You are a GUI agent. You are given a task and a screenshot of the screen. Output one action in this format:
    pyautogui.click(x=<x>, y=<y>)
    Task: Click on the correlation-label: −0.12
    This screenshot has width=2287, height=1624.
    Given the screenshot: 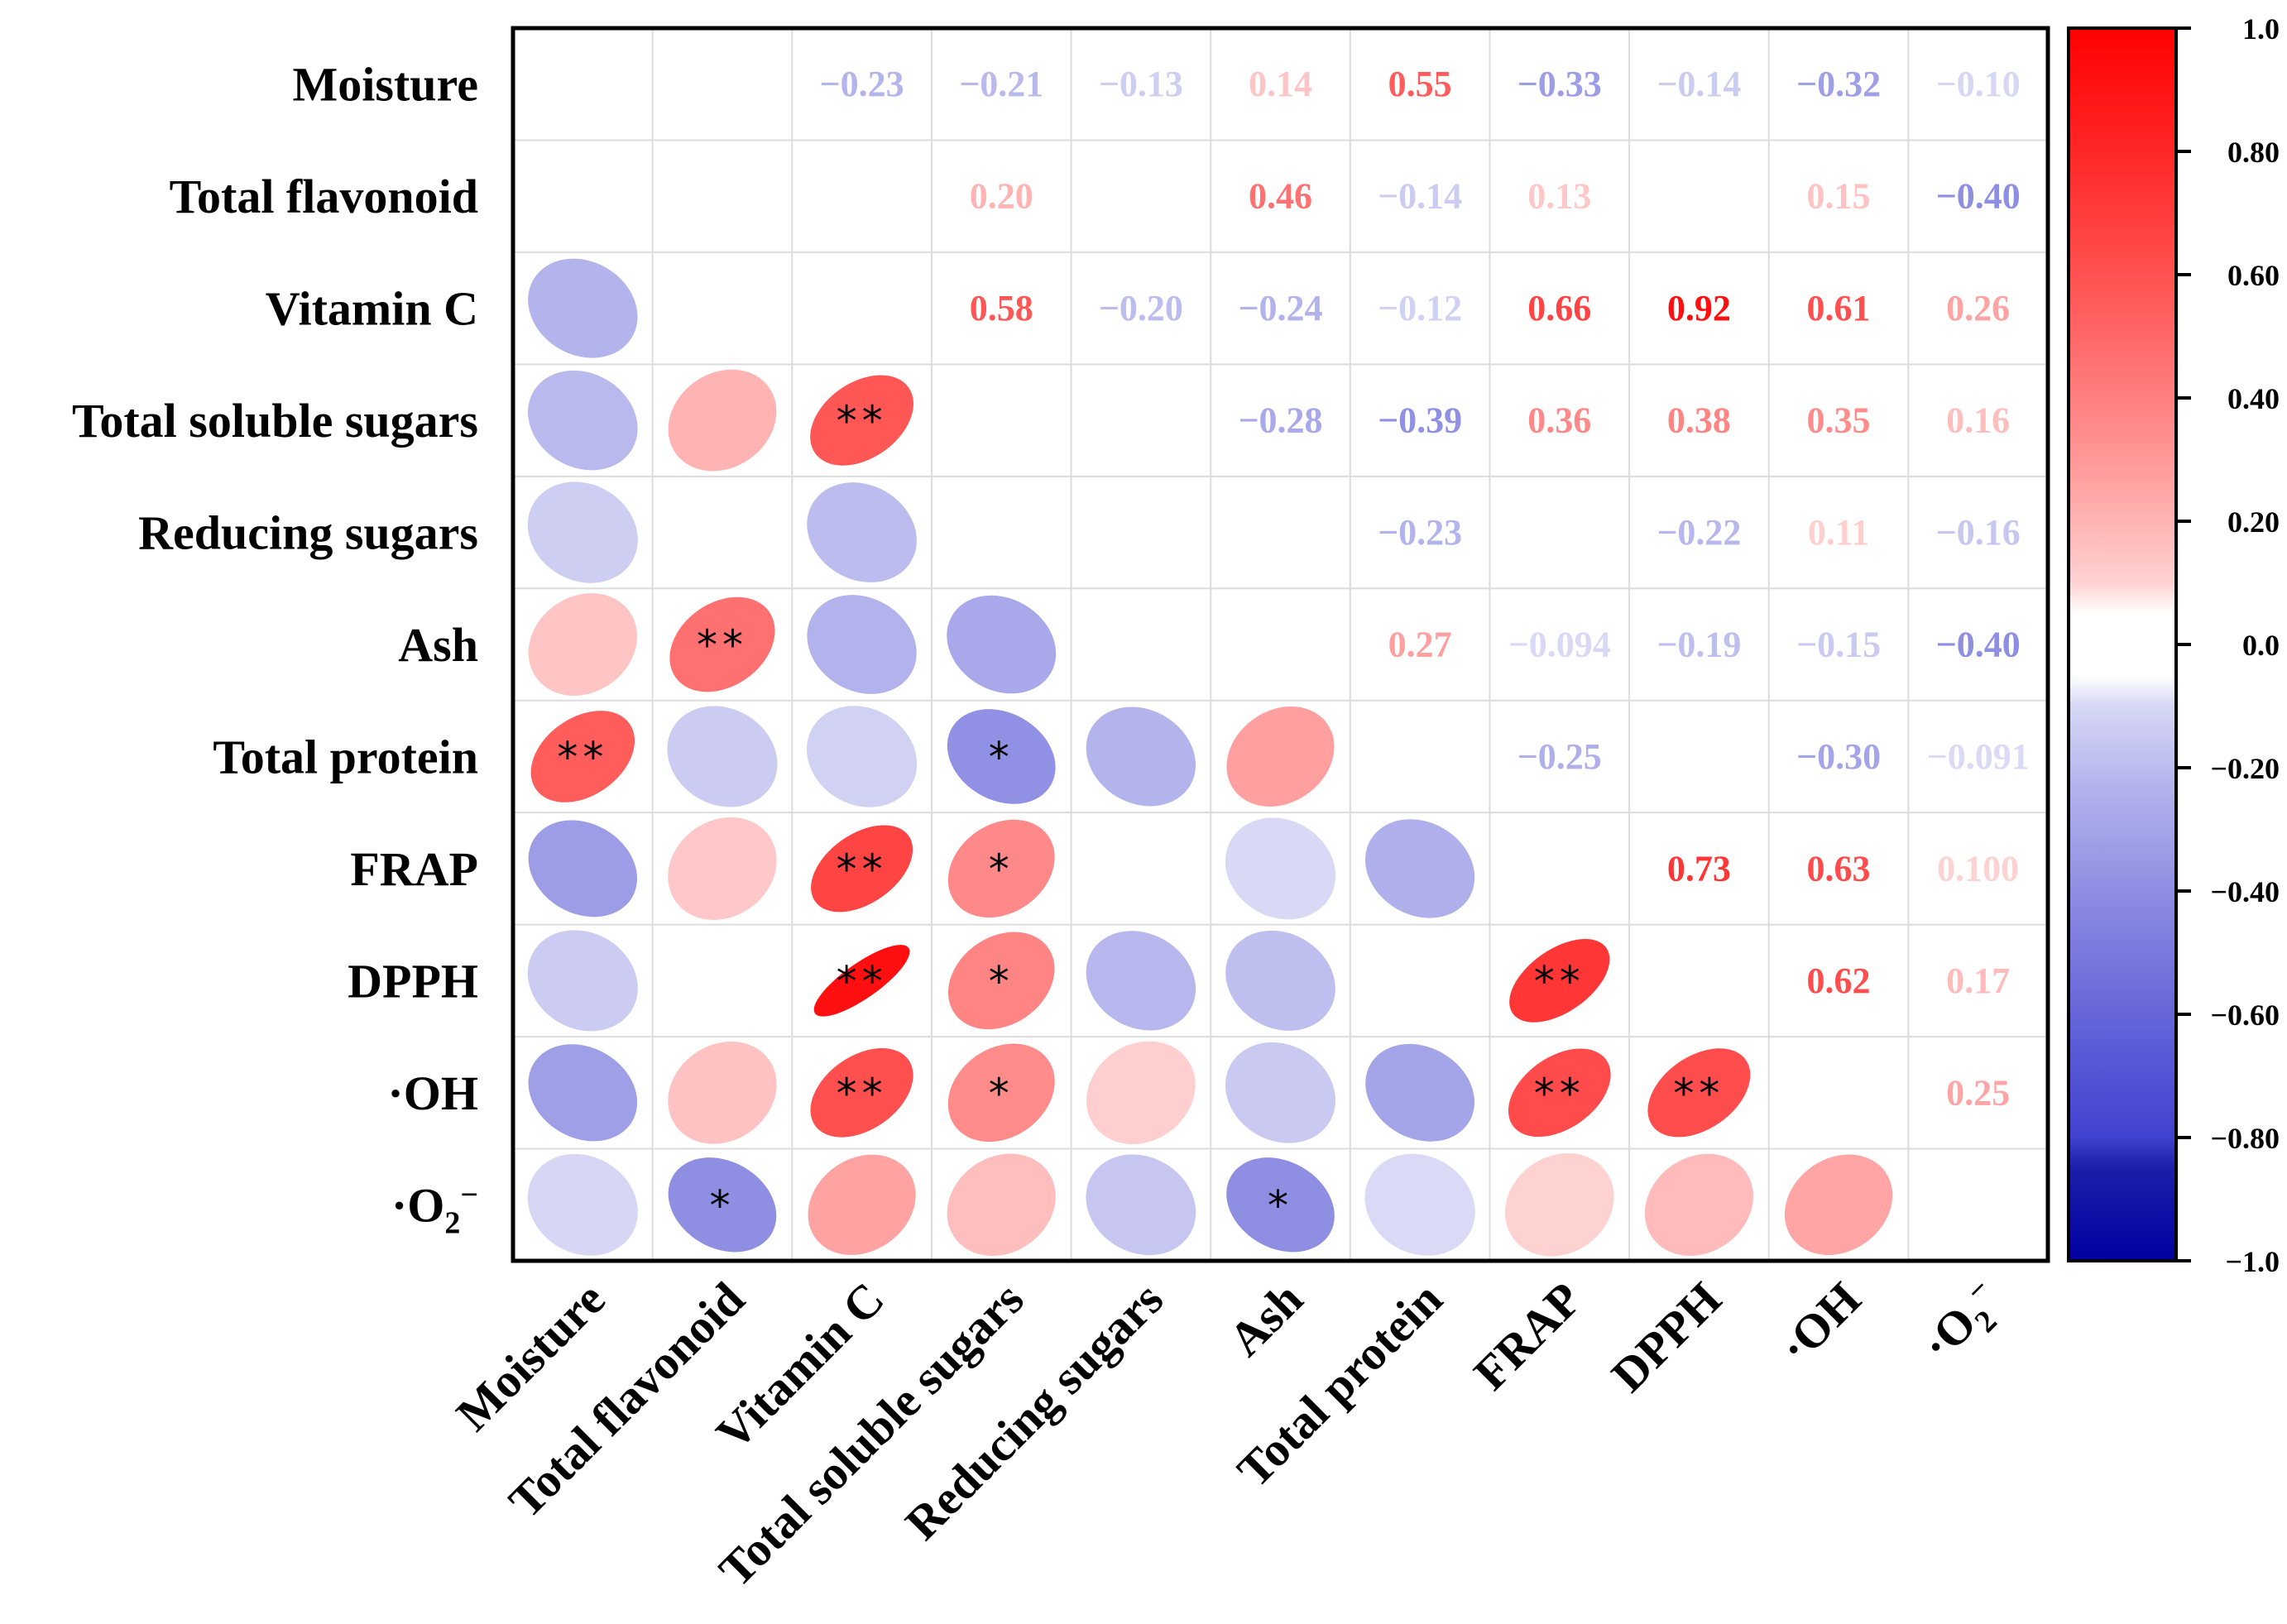 What is the action you would take?
    pyautogui.click(x=1420, y=308)
    